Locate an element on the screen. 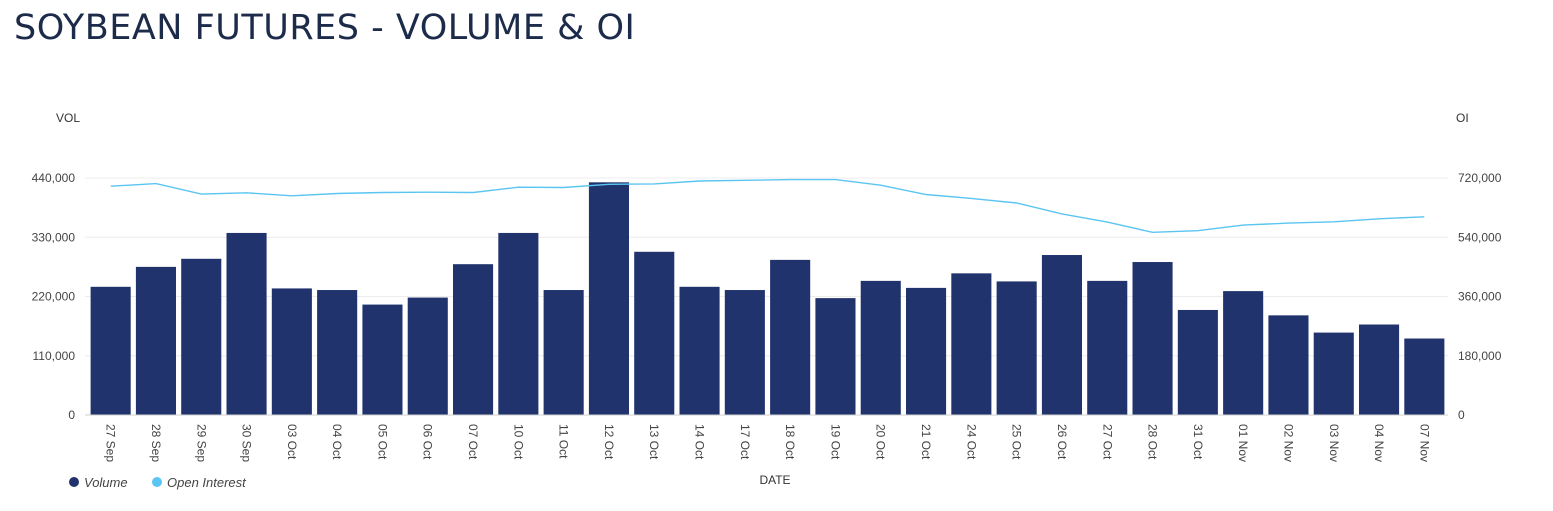 Image resolution: width=1553 pixels, height=511 pixels. x-tick-label: 10 Oct is located at coordinates (518, 442).